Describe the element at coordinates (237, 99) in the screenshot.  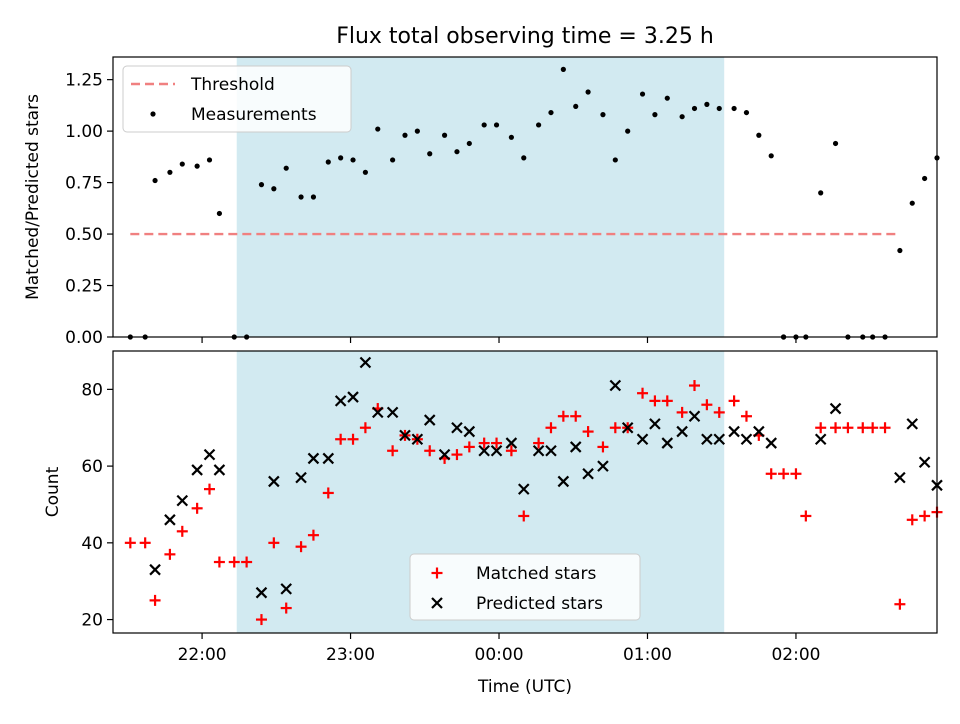
I see `top-legend: Threshold Measurements` at that location.